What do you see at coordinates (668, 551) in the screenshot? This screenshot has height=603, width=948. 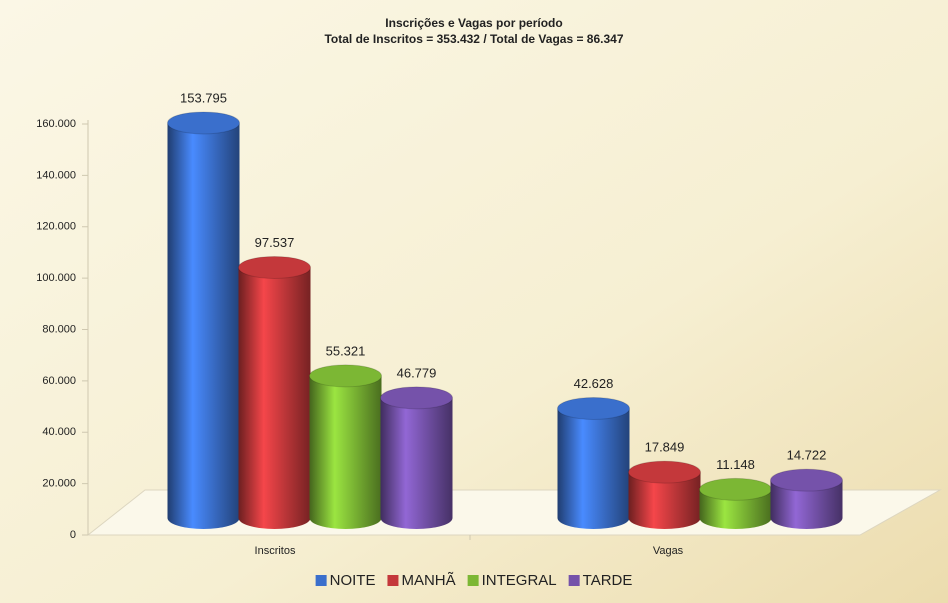 I see `x-tick-label: Vagas` at bounding box center [668, 551].